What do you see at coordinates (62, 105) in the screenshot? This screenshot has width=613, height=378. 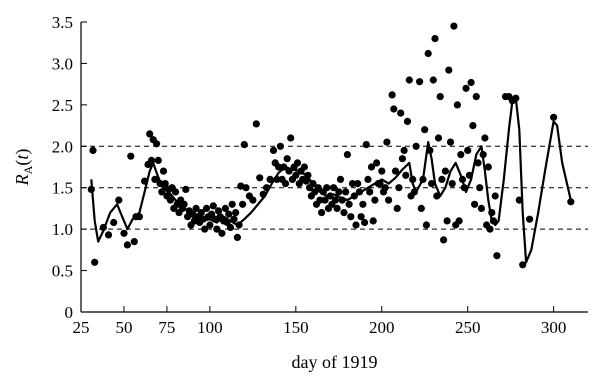 I see `y-tick-label: 2.5` at bounding box center [62, 105].